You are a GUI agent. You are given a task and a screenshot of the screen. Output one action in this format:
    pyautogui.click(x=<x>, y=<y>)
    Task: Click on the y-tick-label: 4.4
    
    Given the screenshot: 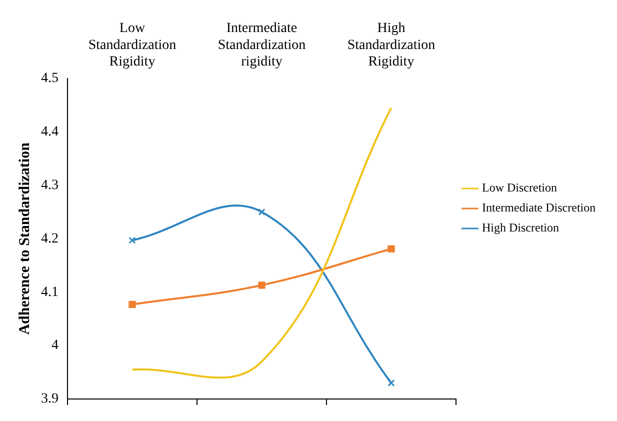 What is the action you would take?
    pyautogui.click(x=49, y=132)
    